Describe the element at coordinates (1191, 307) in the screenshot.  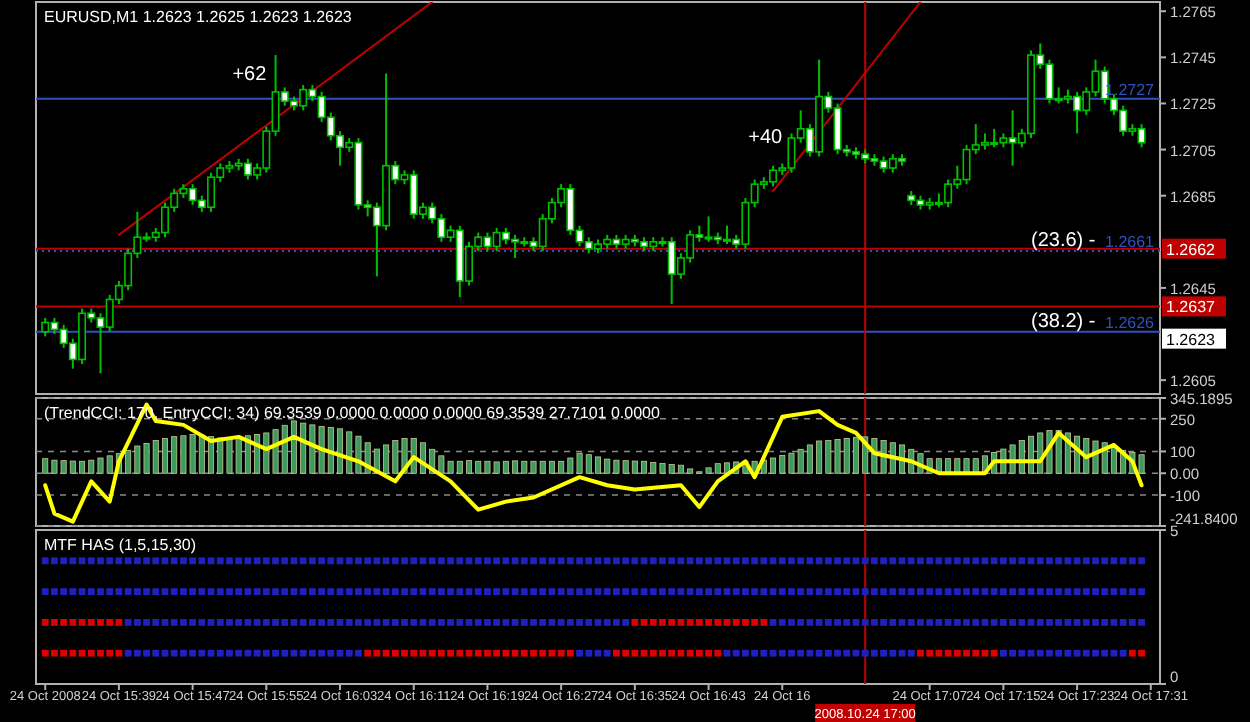
I see `ref-line-label: 1.2637` at that location.